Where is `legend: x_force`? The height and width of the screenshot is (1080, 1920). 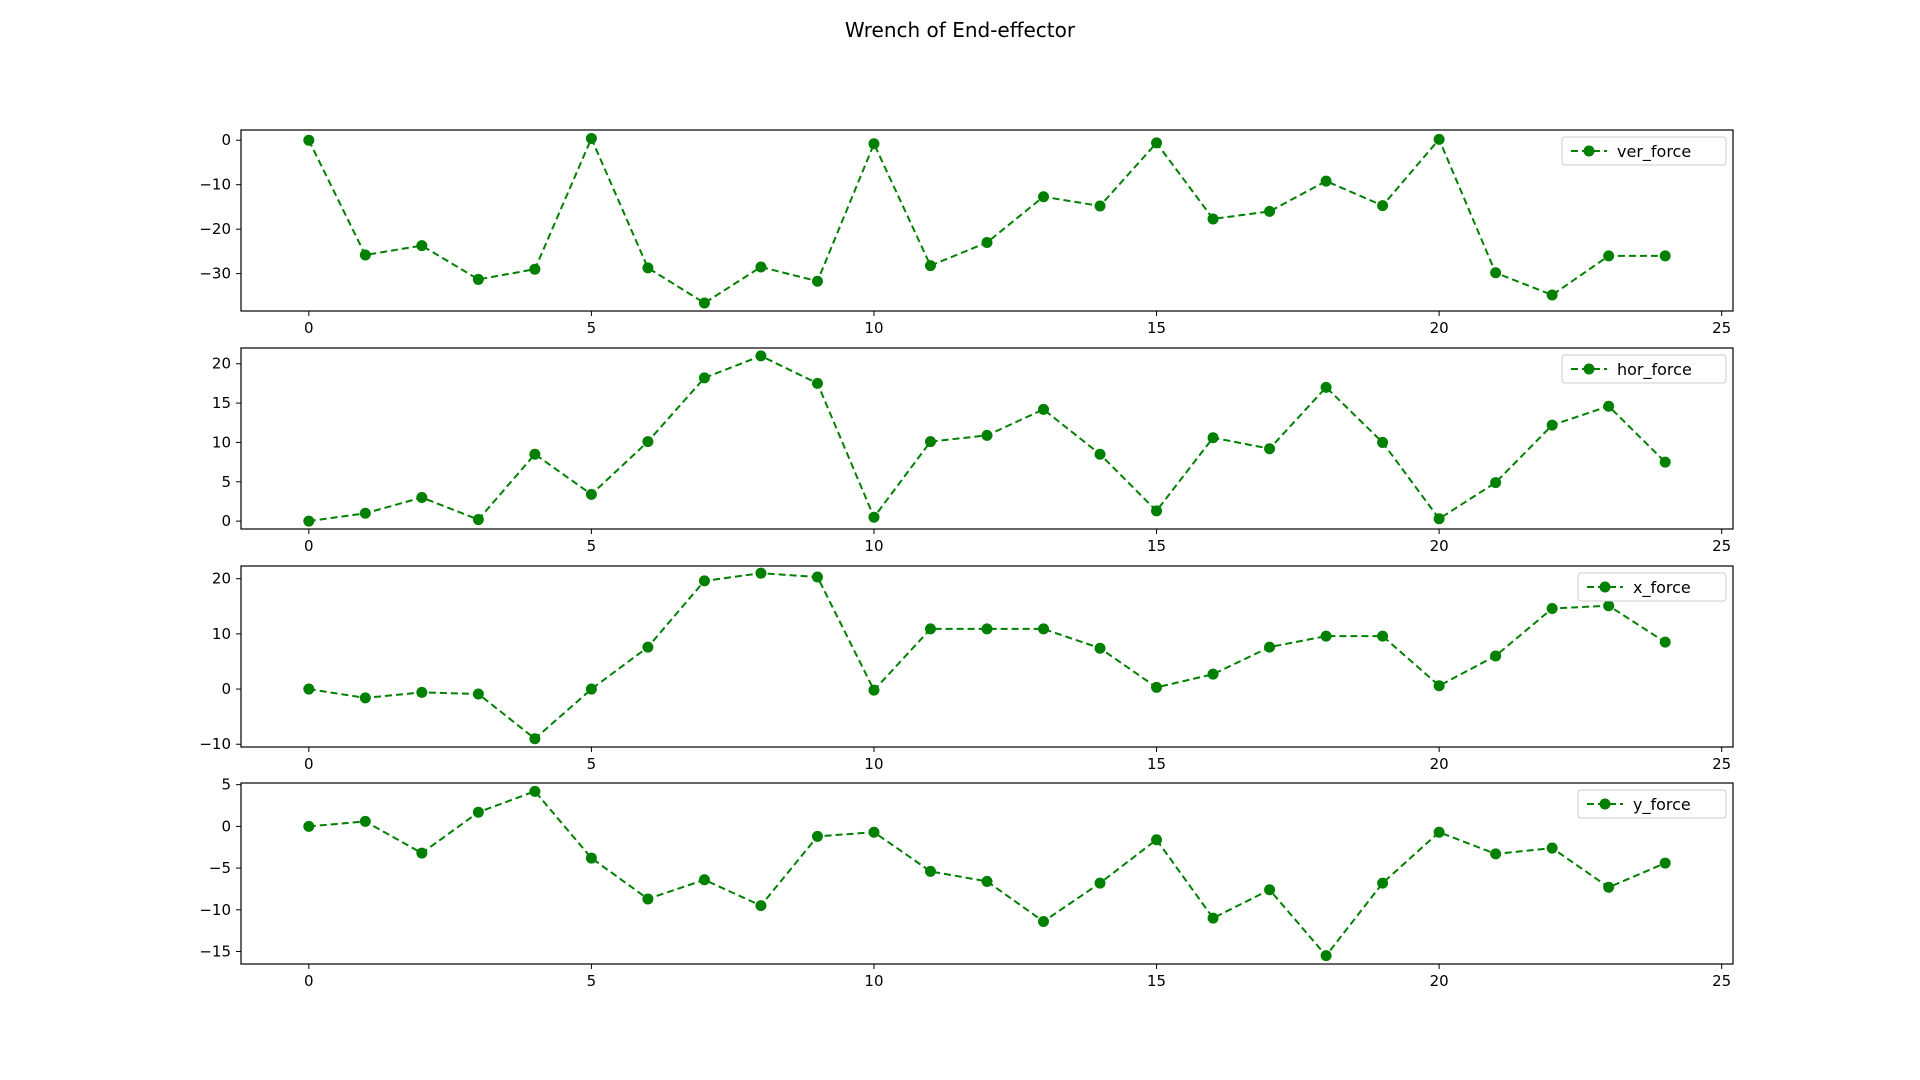
legend: x_force is located at coordinates (1652, 587).